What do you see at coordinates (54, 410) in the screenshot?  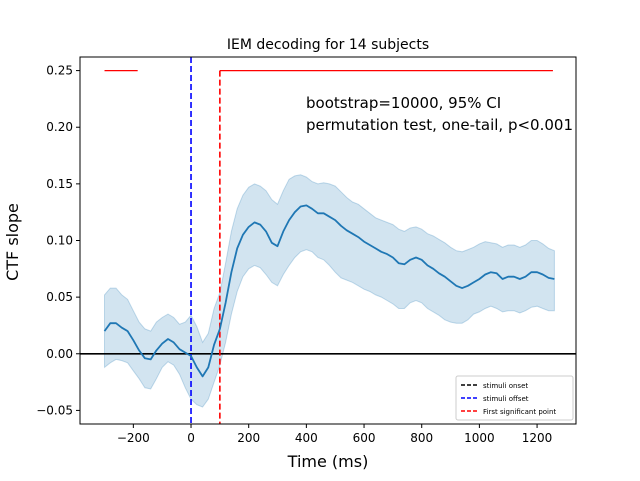 I see `y-tick-label: −0.05` at bounding box center [54, 410].